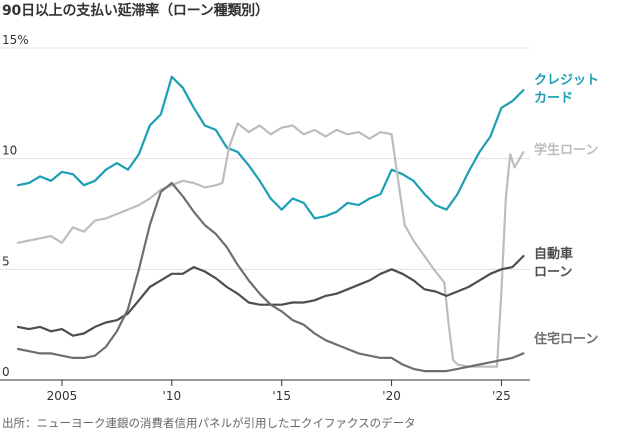 The height and width of the screenshot is (434, 620). I want to click on source-note: 出所：ニューヨーク連銀の消費者信用パネルが引用したエクイファクスのデータ, so click(209, 423).